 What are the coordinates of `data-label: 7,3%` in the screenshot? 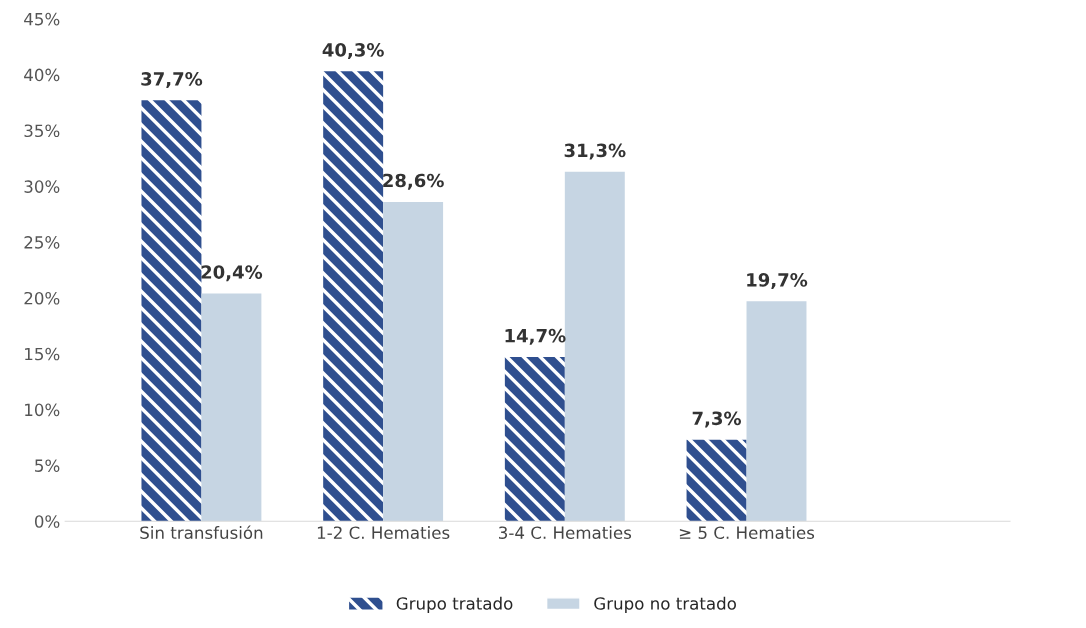 It's located at (716, 419).